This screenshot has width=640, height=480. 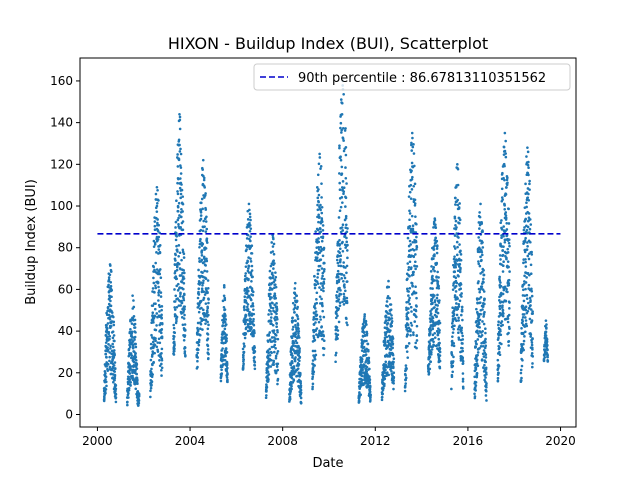 I want to click on y-tick-label: 20, so click(x=65, y=373).